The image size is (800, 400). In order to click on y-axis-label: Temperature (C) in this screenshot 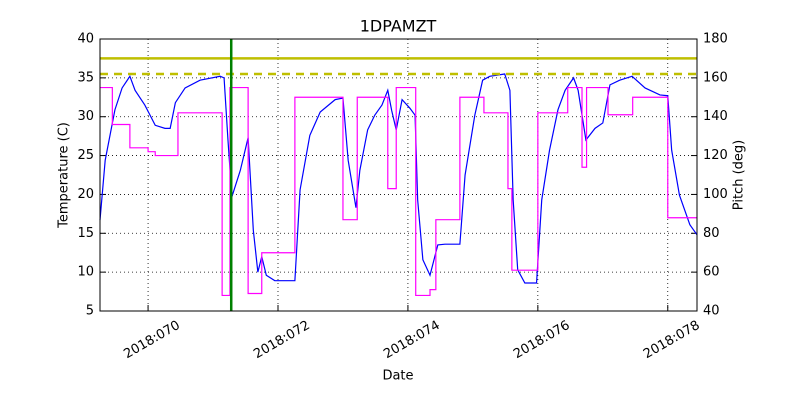, I will do `click(64, 175)`.